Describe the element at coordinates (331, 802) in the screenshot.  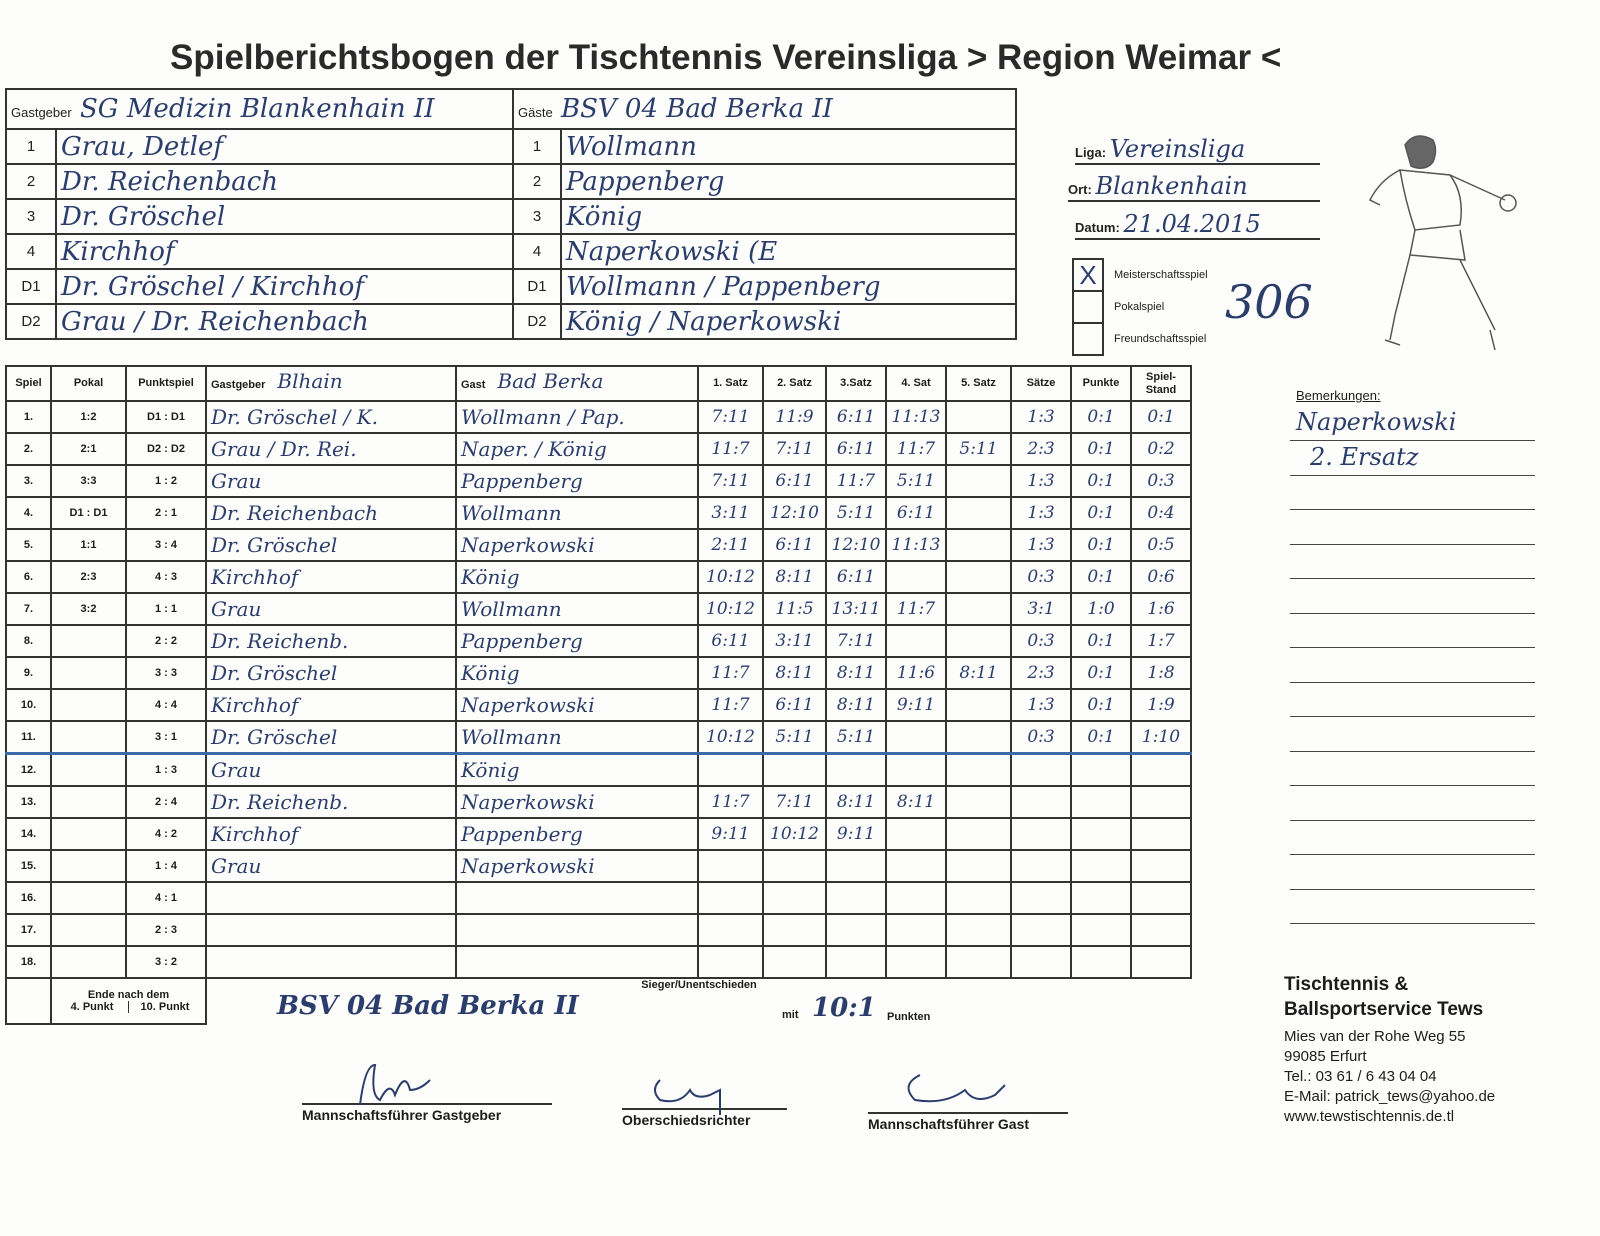
I see `cell-gastgeber: Dr. Reichenb.` at that location.